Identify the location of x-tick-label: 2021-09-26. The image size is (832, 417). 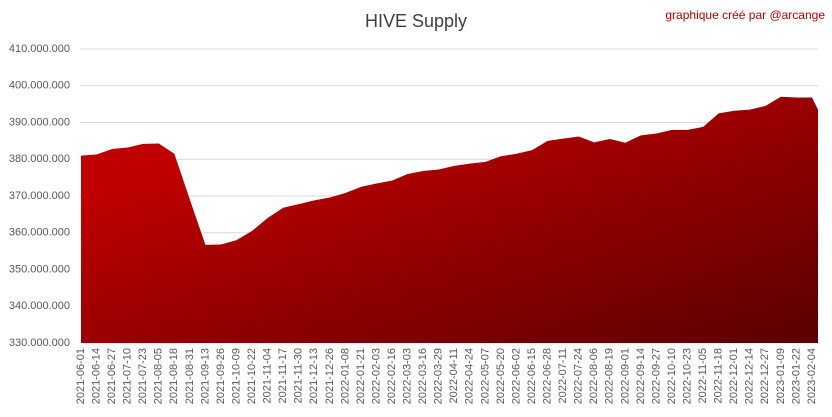
(221, 376).